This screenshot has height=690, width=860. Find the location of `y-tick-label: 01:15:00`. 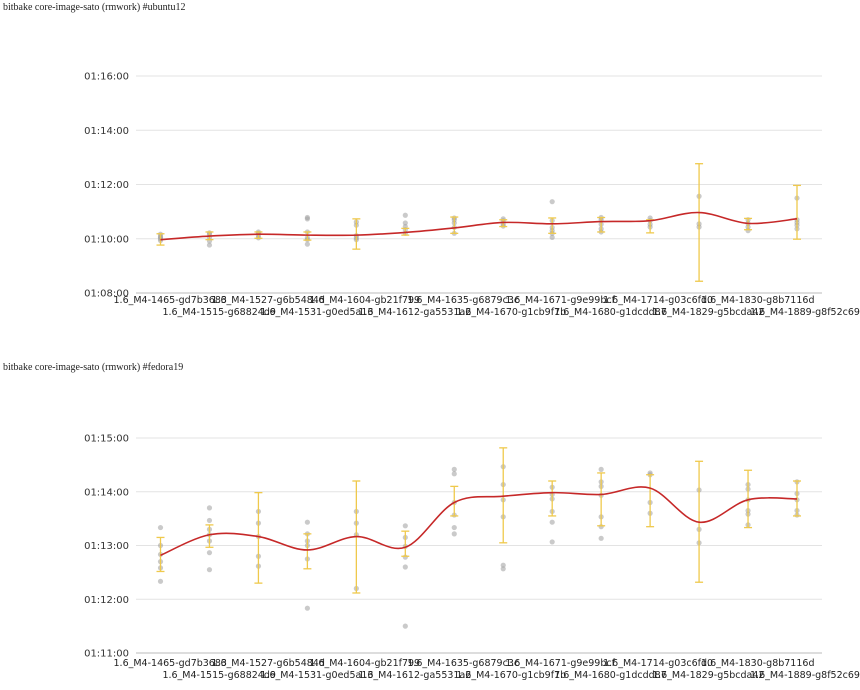

y-tick-label: 01:15:00 is located at coordinates (106, 439).